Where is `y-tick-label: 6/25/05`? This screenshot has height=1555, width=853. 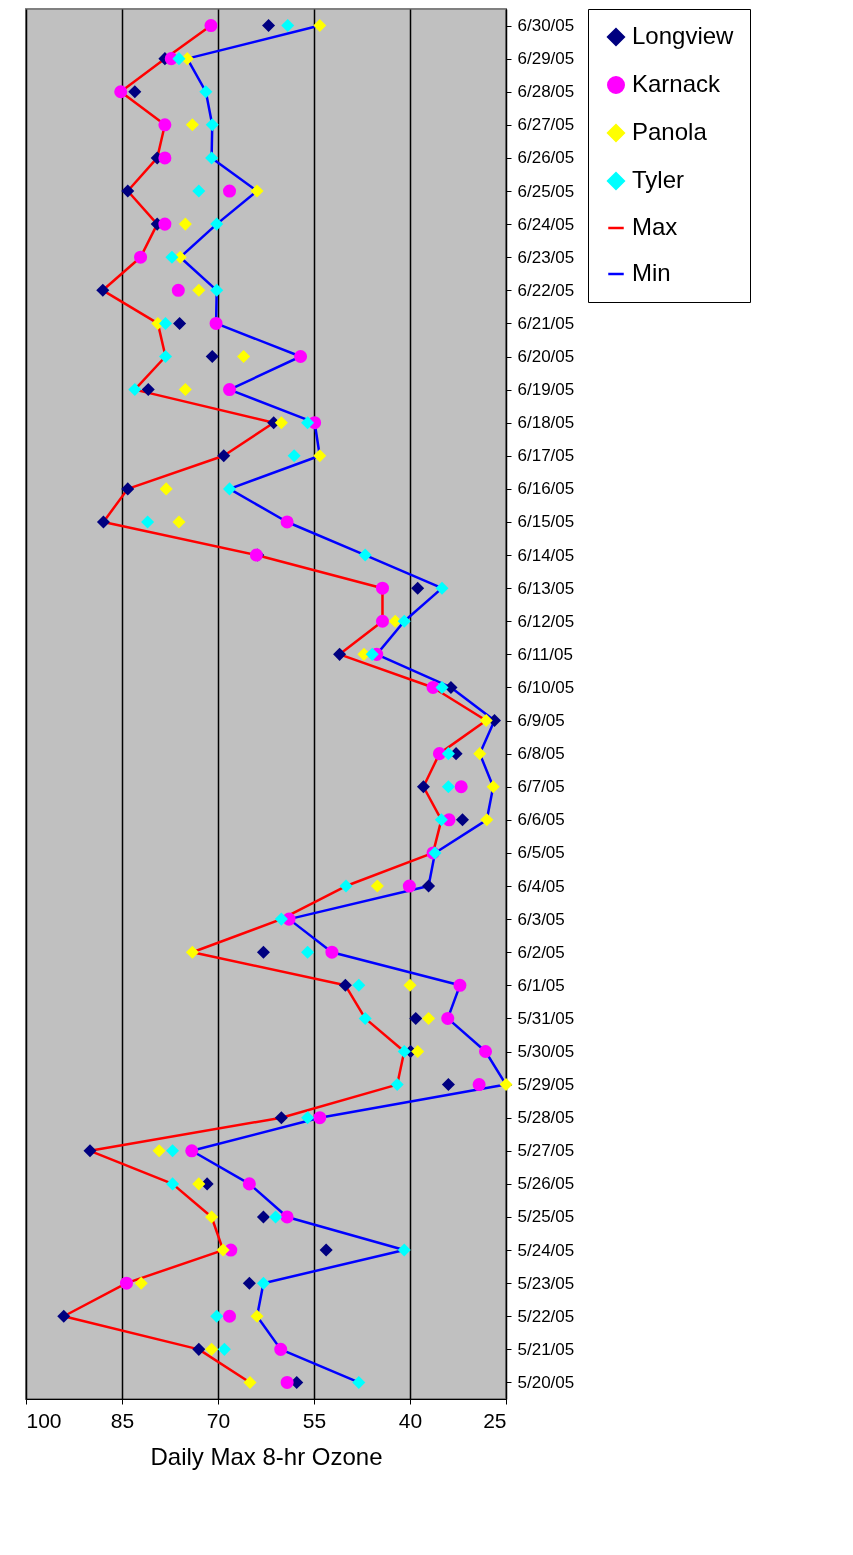
y-tick-label: 6/25/05 is located at coordinates (546, 191).